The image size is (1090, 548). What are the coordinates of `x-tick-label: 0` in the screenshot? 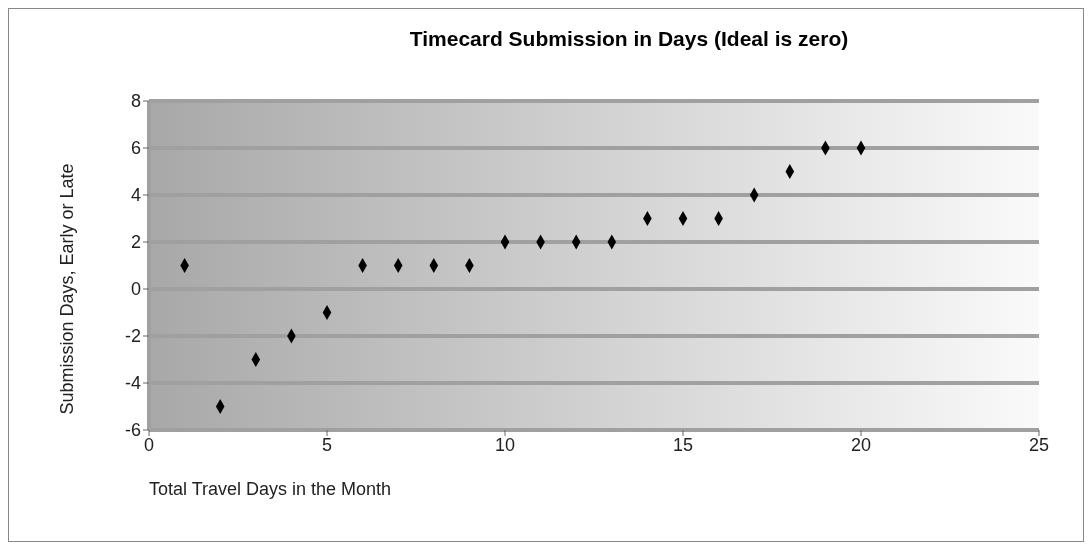 It's located at (149, 444).